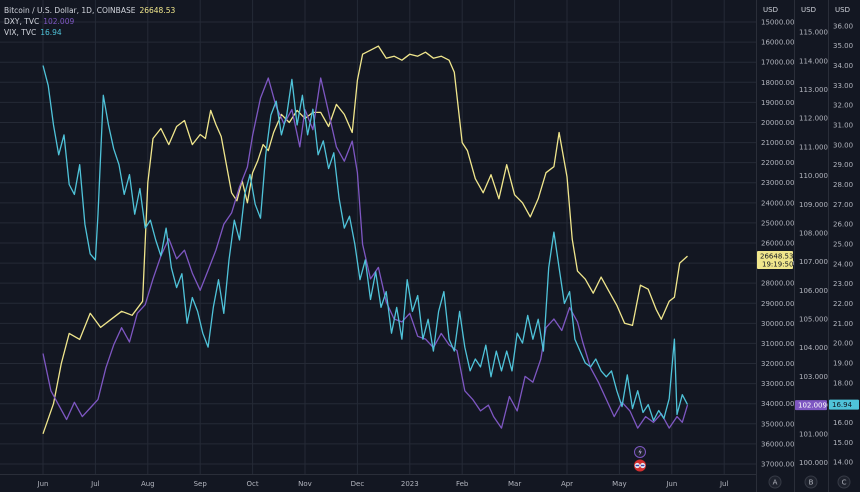 The image size is (860, 492). I want to click on price-scale-dxy-tick: 110.000, so click(813, 176).